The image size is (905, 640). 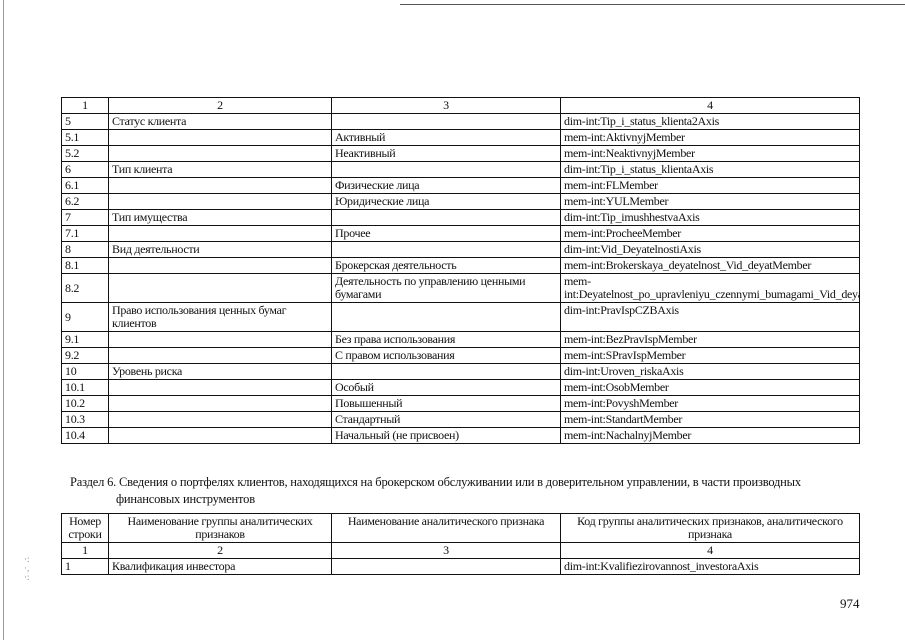 I want to click on feature-name: Активный, so click(x=446, y=137).